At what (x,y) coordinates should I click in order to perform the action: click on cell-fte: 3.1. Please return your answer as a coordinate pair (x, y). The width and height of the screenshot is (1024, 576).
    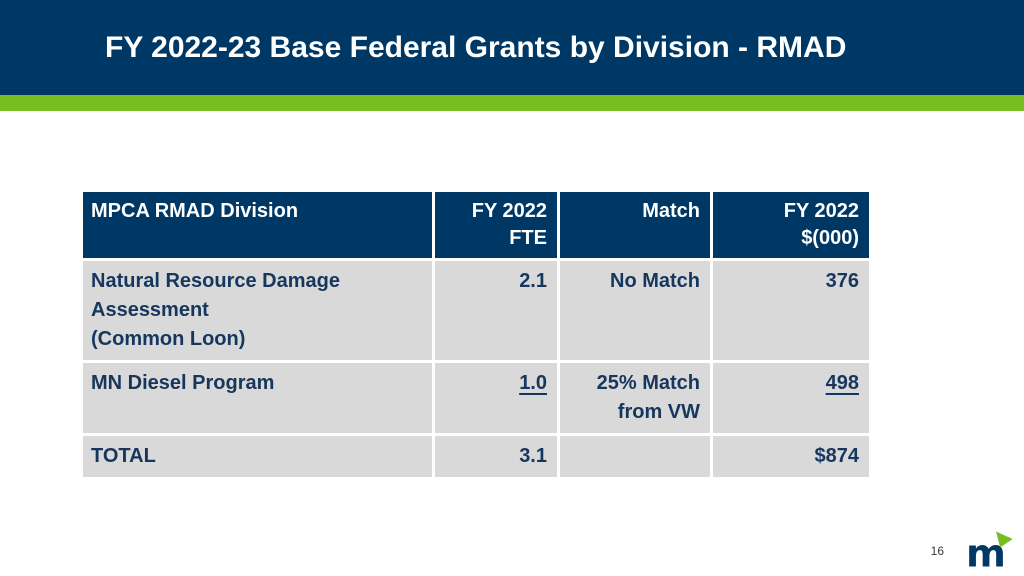
    Looking at the image, I should click on (497, 458).